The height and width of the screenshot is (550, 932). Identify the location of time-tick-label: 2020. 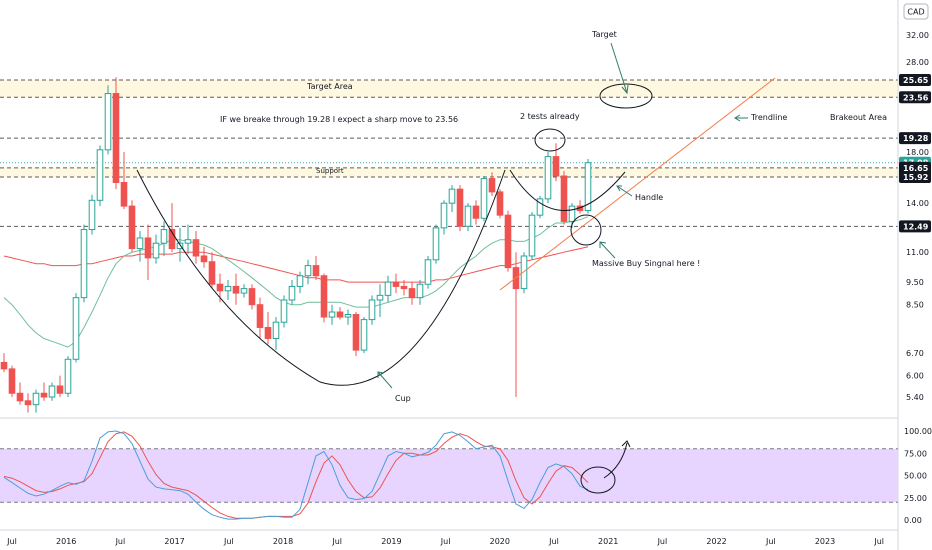
(500, 541).